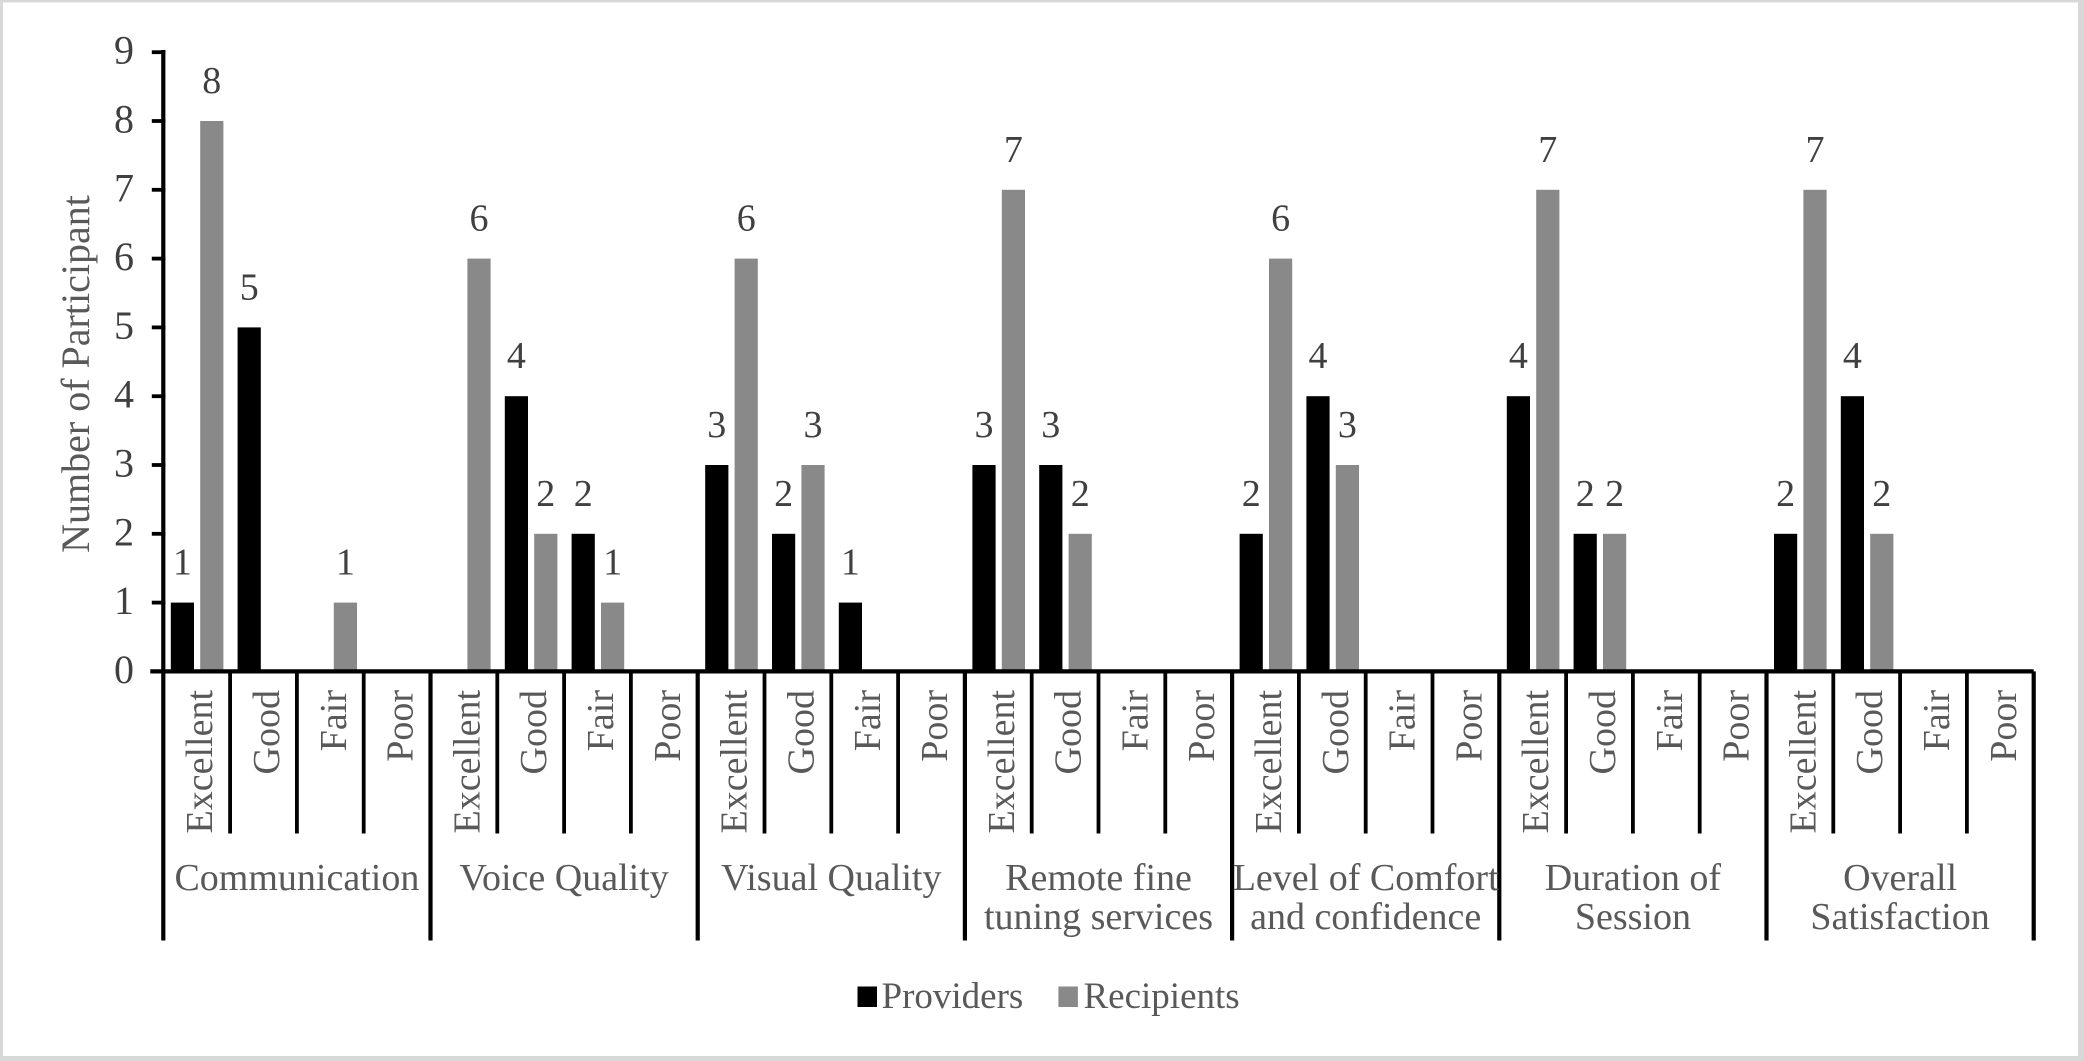 The width and height of the screenshot is (2084, 1061). Describe the element at coordinates (1098, 878) in the screenshot. I see `svg-text: Remote fine` at that location.